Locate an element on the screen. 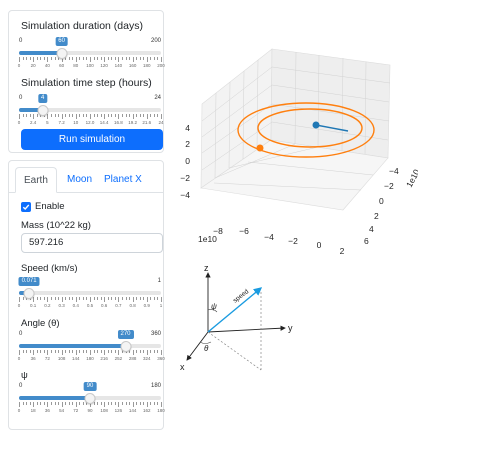 This screenshot has height=456, width=500. slider-tick-label: 7.2 is located at coordinates (61, 122).